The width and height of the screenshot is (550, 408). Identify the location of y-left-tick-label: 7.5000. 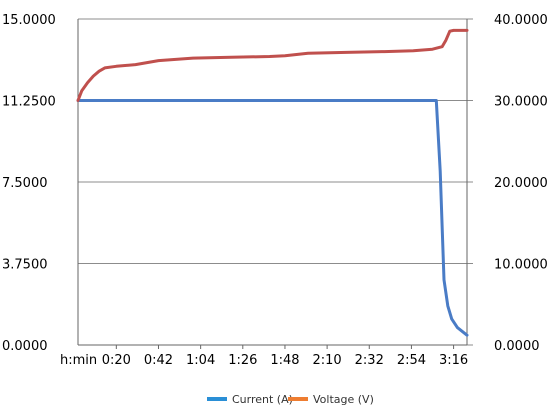
(25, 183).